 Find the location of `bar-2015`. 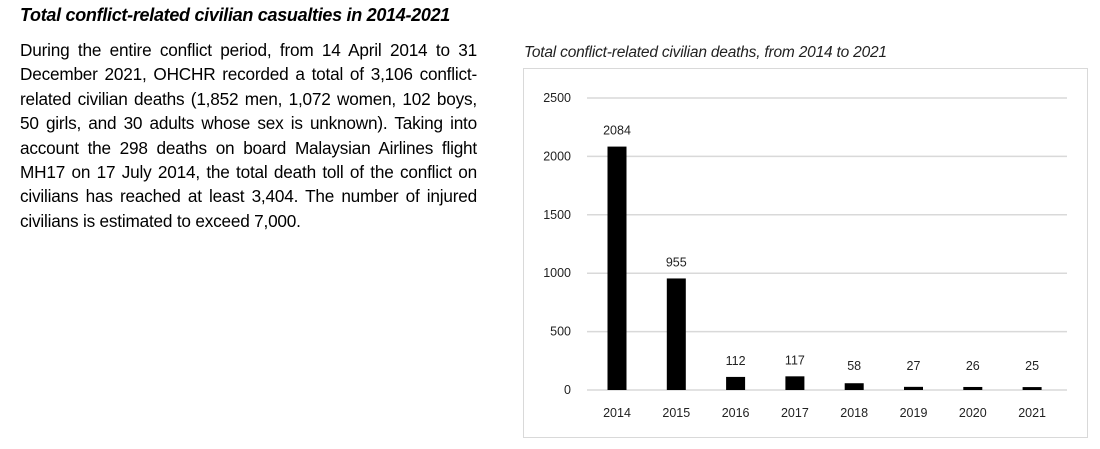

bar-2015 is located at coordinates (676, 334).